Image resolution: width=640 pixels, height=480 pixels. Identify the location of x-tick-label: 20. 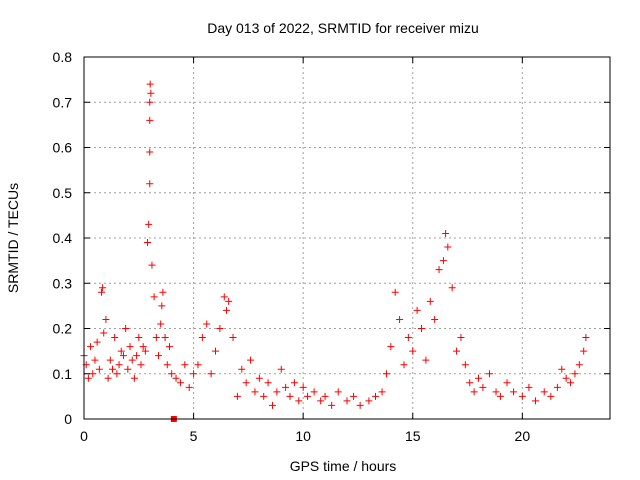
(523, 436).